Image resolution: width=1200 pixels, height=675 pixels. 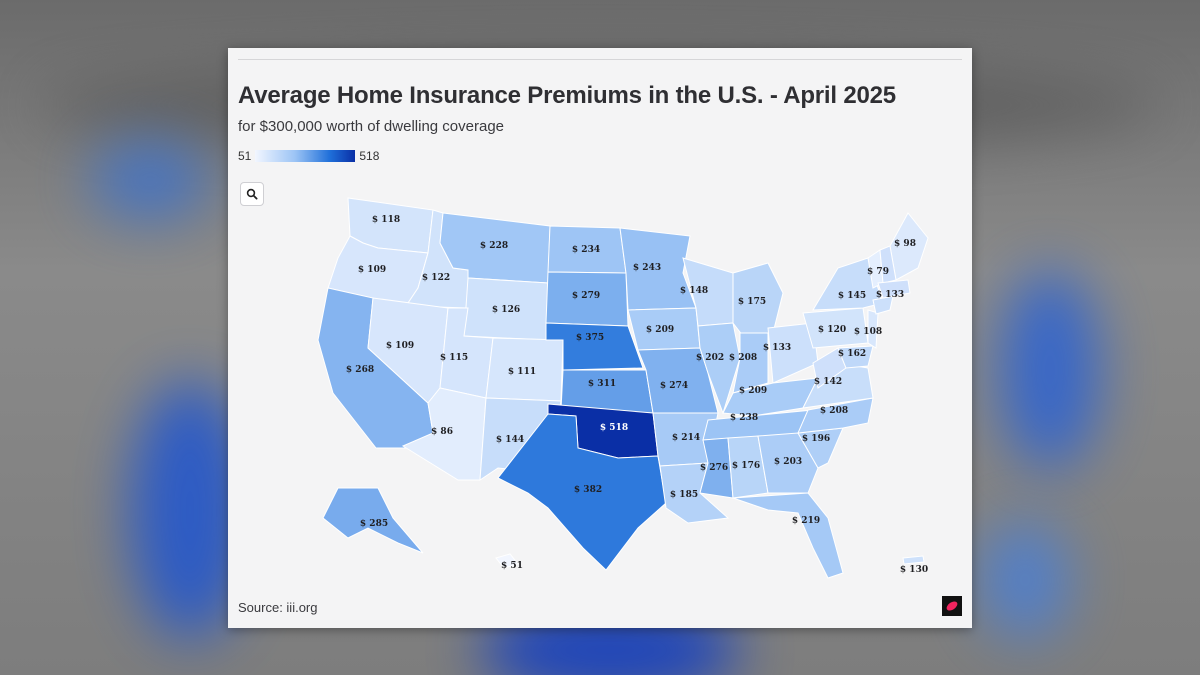 I want to click on state-ak, so click(x=373, y=520).